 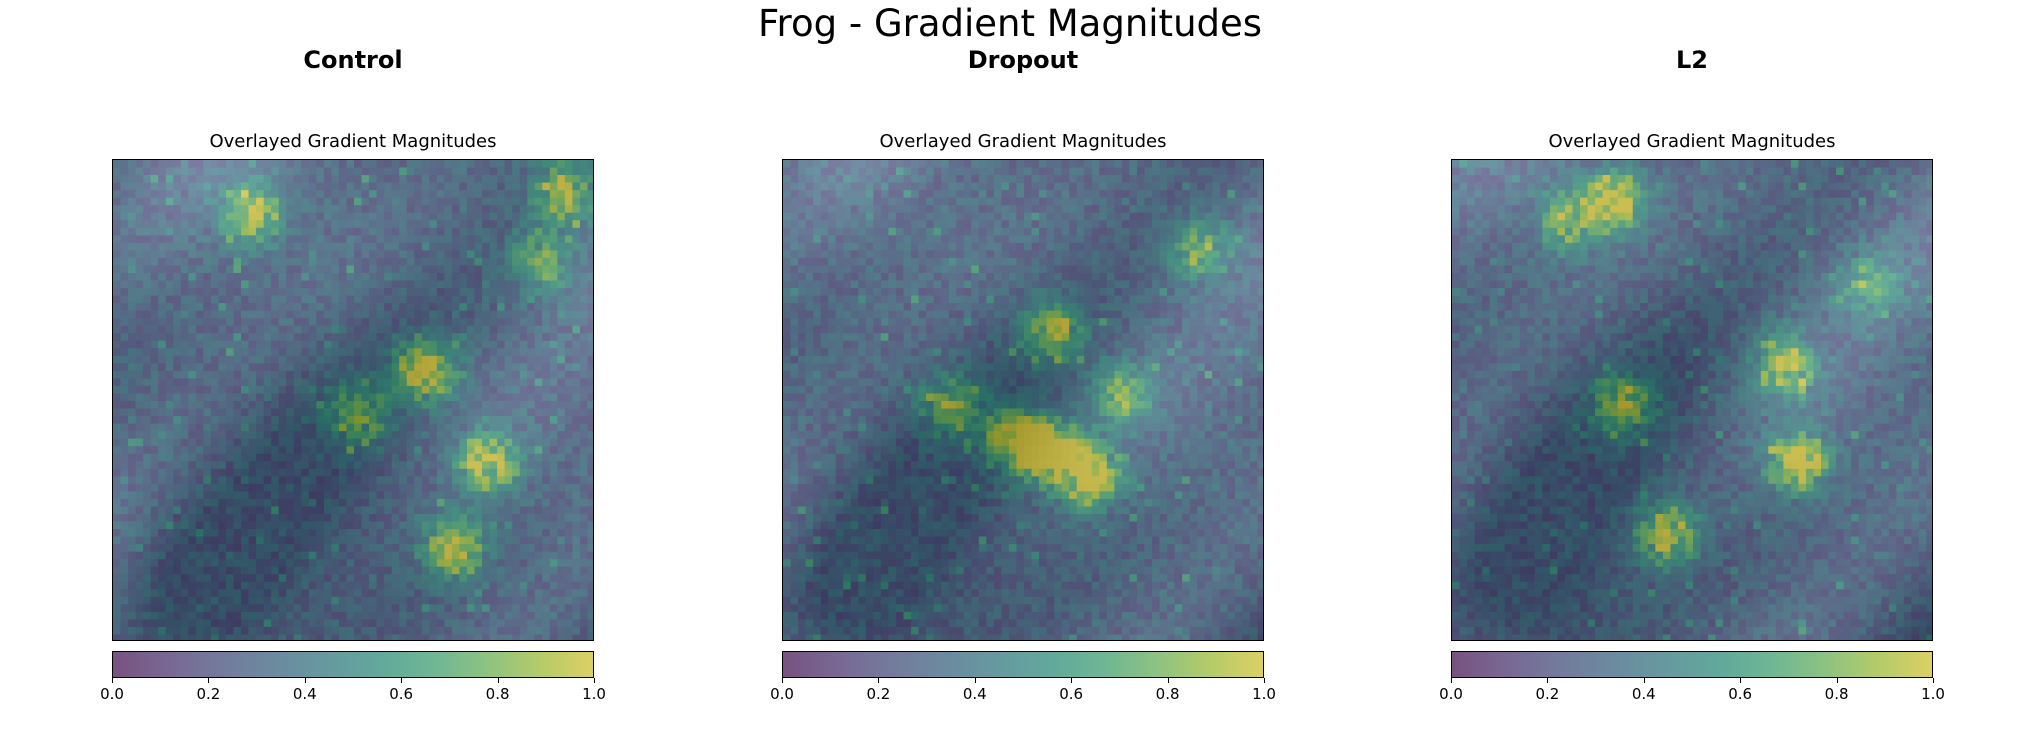 What do you see at coordinates (353, 60) in the screenshot?
I see `model-title: Control` at bounding box center [353, 60].